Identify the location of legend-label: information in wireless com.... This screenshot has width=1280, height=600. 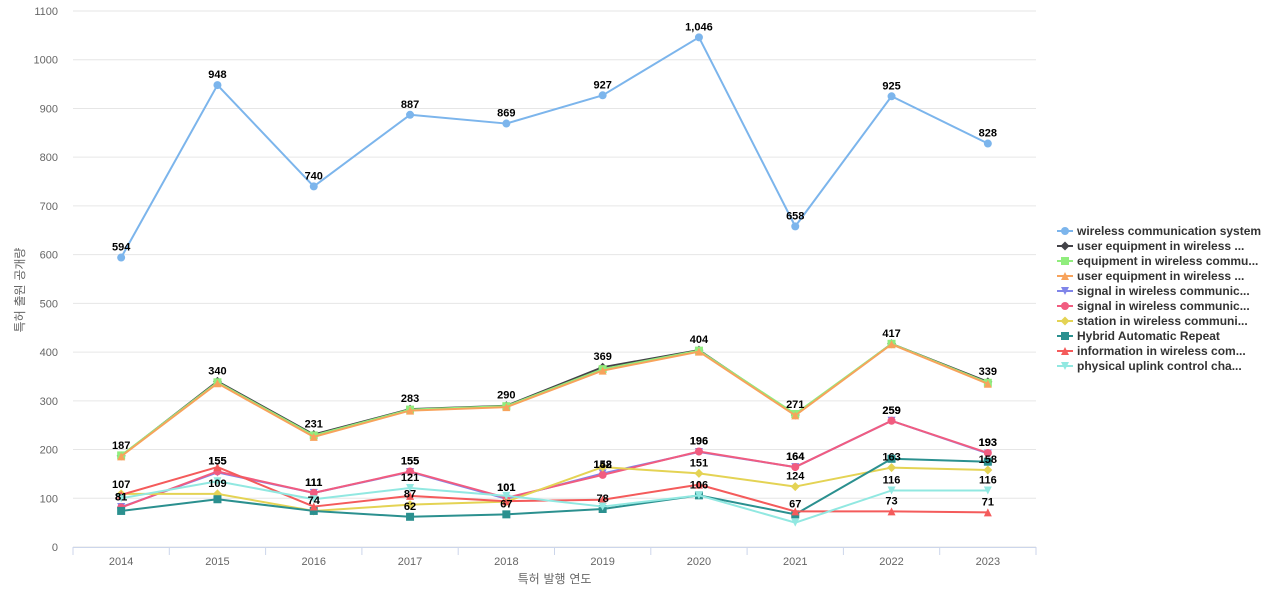
(1161, 351).